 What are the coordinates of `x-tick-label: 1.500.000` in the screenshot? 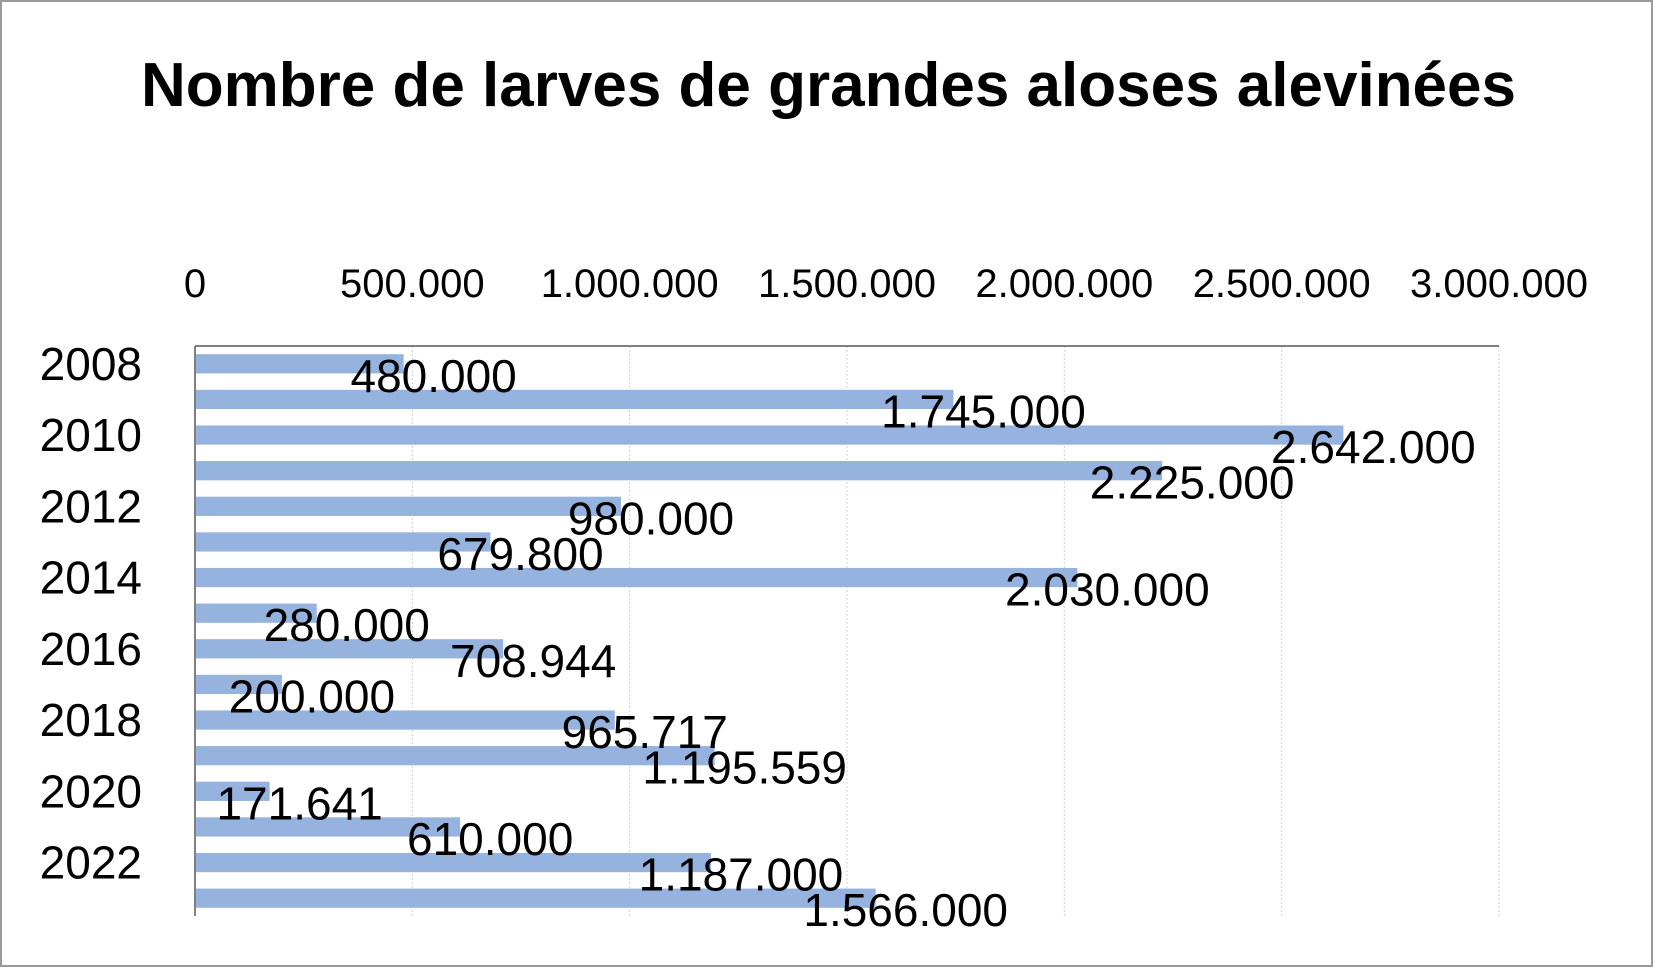 It's located at (847, 284).